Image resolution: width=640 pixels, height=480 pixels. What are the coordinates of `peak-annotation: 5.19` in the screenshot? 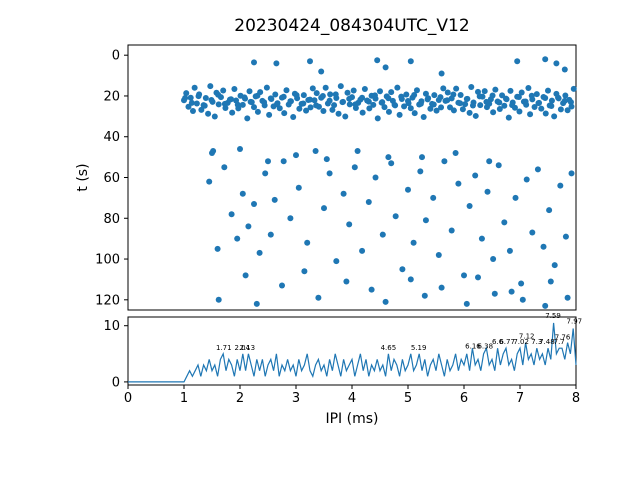 It's located at (419, 348).